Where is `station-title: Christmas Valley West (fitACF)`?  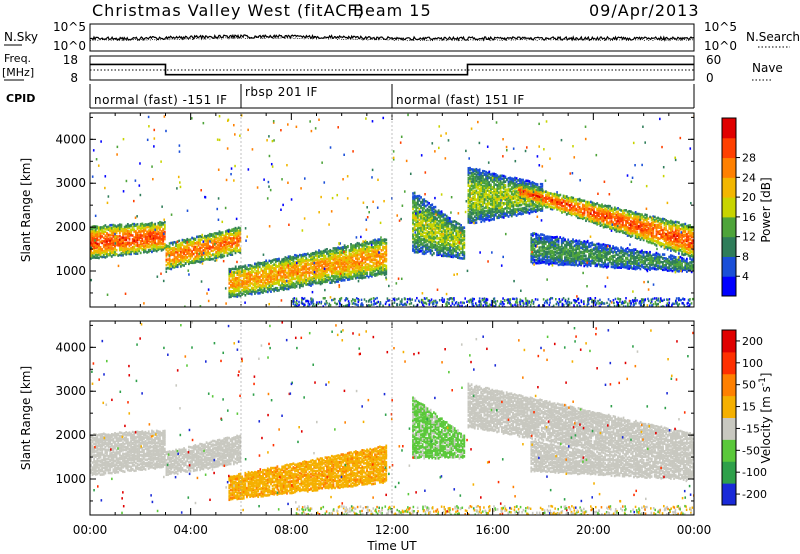
station-title: Christmas Valley West (fitACF) is located at coordinates (228, 10).